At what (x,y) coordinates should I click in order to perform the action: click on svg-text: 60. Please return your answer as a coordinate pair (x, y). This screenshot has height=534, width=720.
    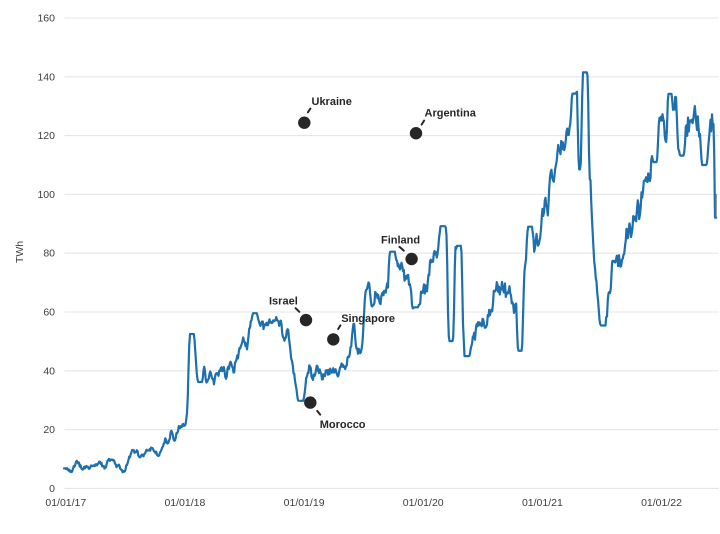
    Looking at the image, I should click on (49, 313).